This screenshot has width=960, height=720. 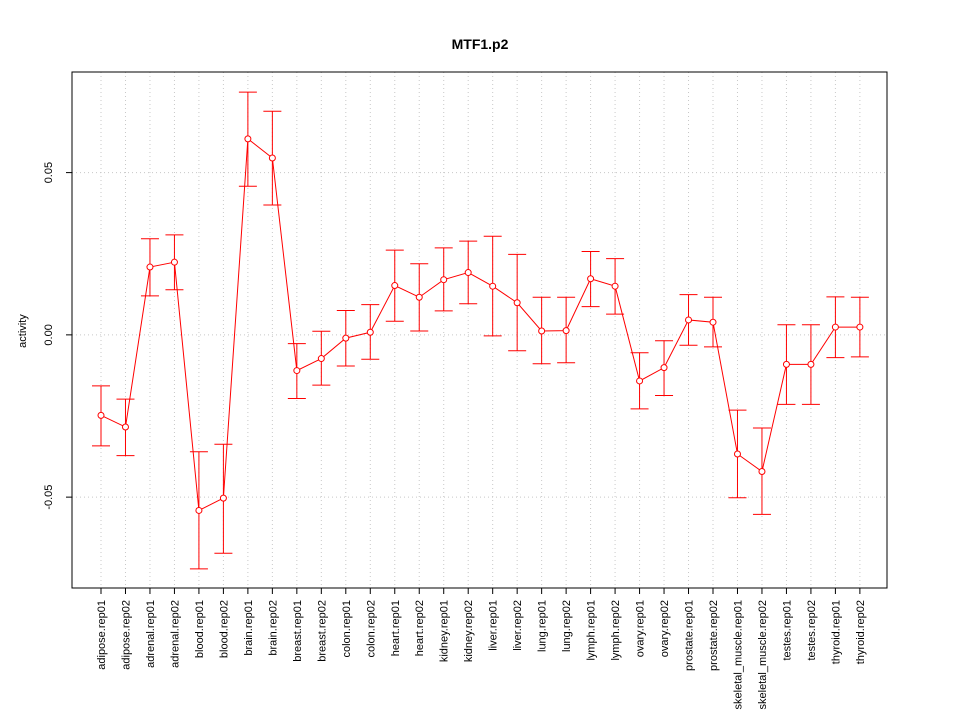 I want to click on x-tick-label: lung.rep01, so click(x=543, y=626).